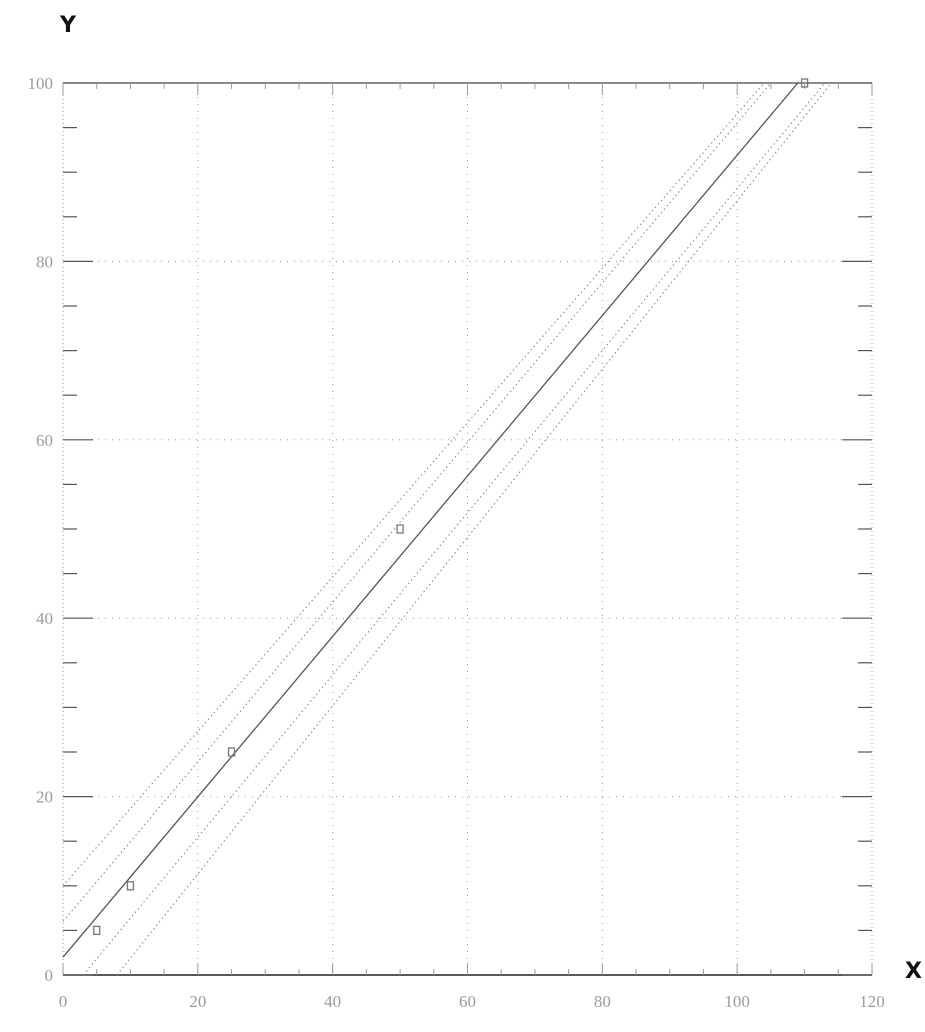  Describe the element at coordinates (467, 1001) in the screenshot. I see `x-tick-label: 60` at that location.